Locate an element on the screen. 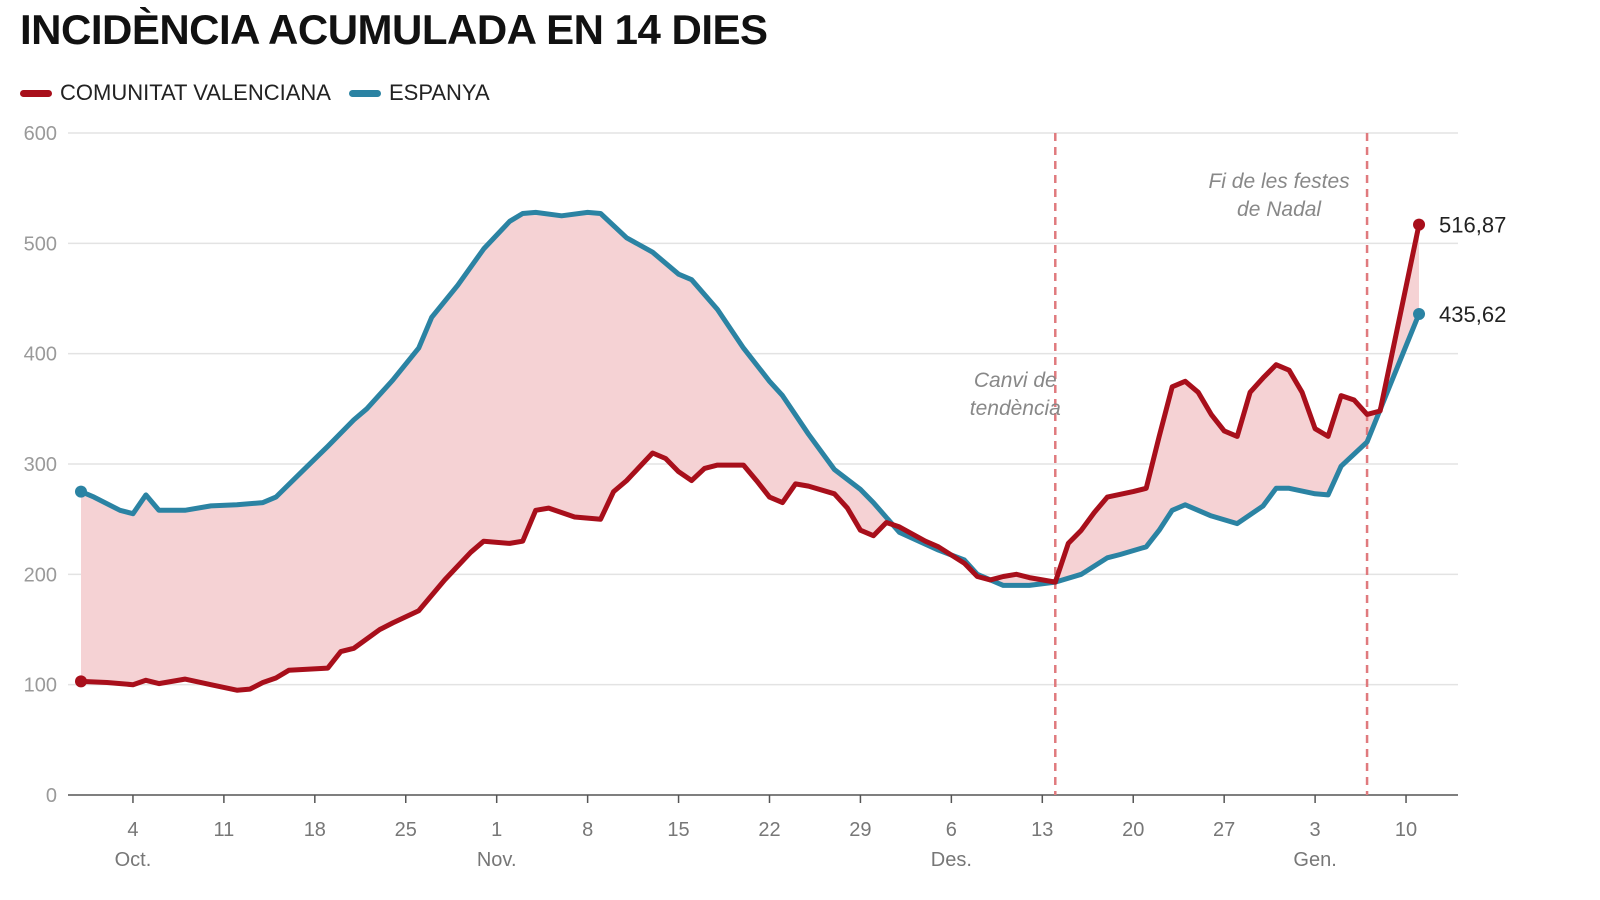 This screenshot has width=1600, height=900. legend-item-espanya: ESPANYA is located at coordinates (419, 93).